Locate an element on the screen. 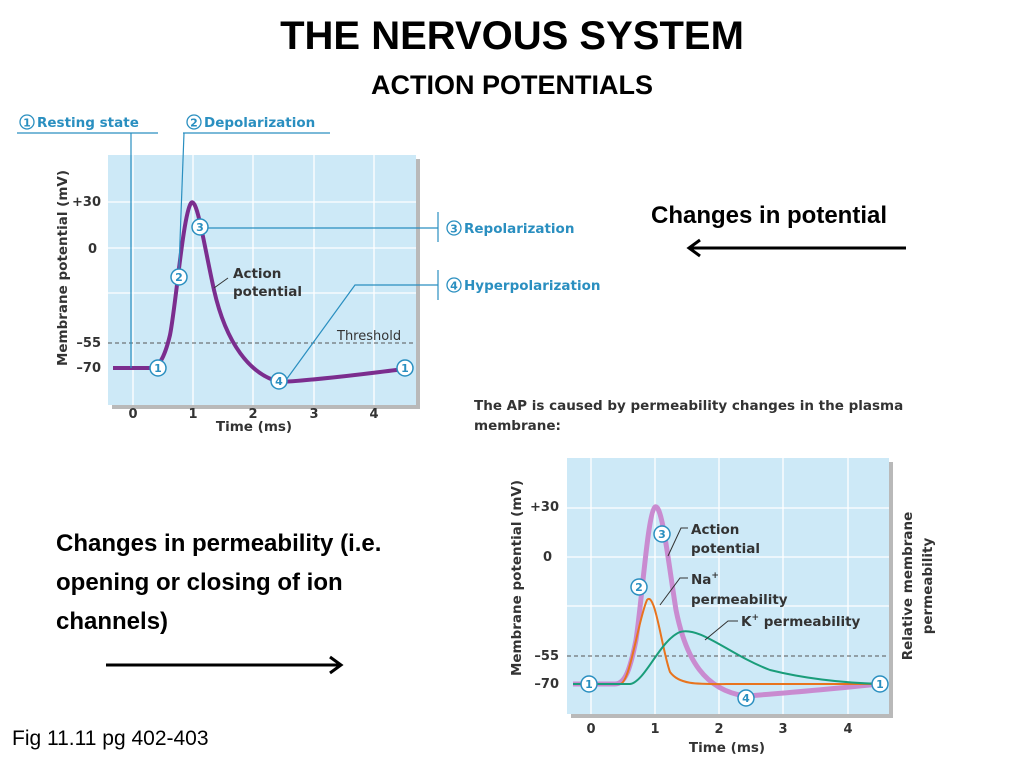 Image resolution: width=1024 pixels, height=768 pixels. fig2-y-tick-minus70: –70 is located at coordinates (546, 684).